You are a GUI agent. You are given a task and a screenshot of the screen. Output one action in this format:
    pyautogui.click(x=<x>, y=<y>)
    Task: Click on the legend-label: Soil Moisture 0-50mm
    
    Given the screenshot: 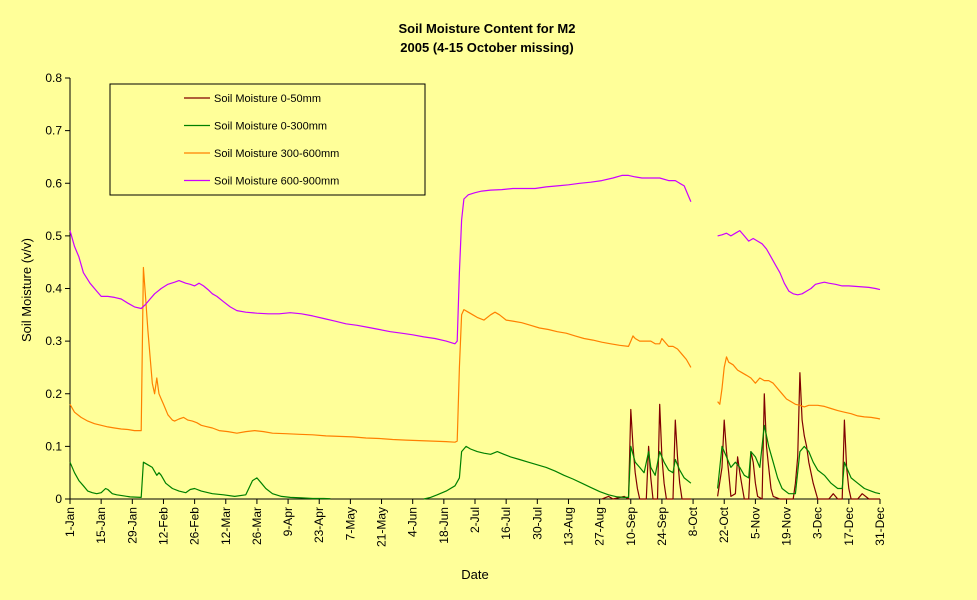 What is the action you would take?
    pyautogui.click(x=267, y=99)
    